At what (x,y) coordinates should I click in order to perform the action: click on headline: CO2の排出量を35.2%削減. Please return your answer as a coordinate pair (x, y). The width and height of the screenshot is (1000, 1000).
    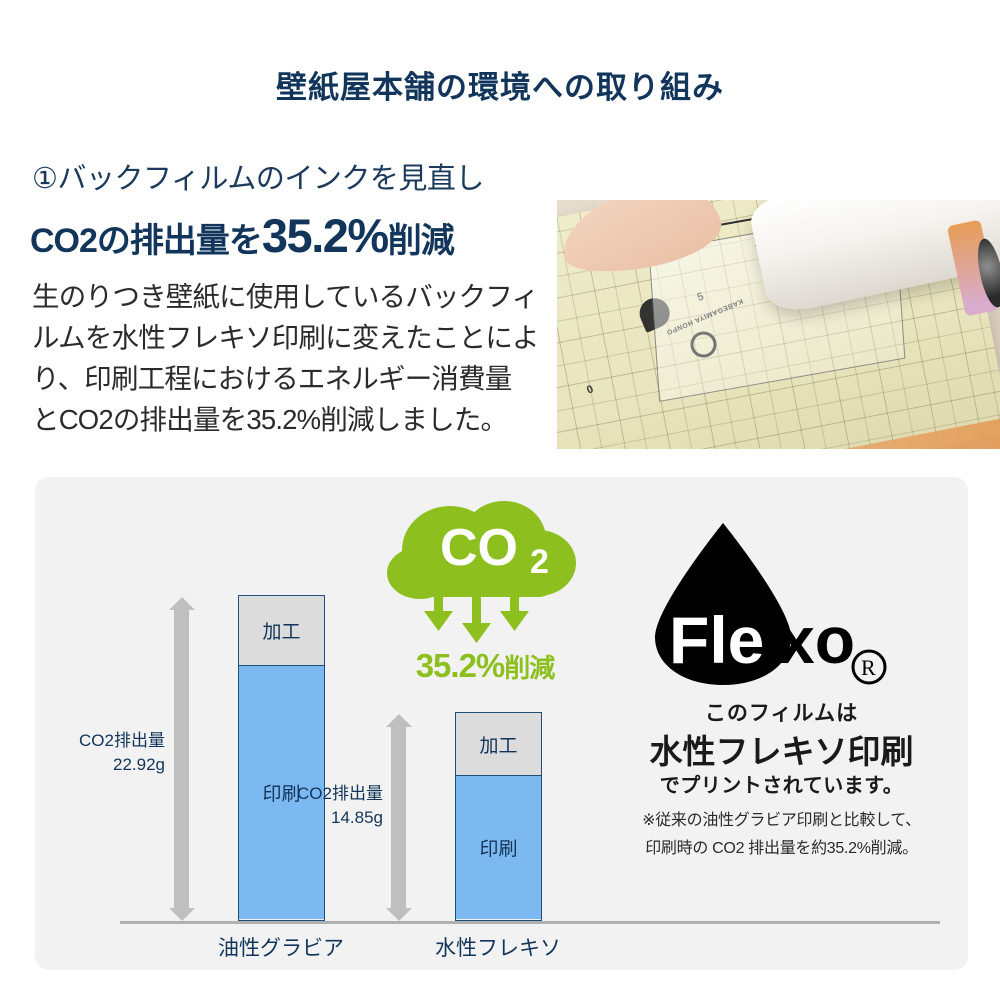
    Looking at the image, I should click on (300, 235).